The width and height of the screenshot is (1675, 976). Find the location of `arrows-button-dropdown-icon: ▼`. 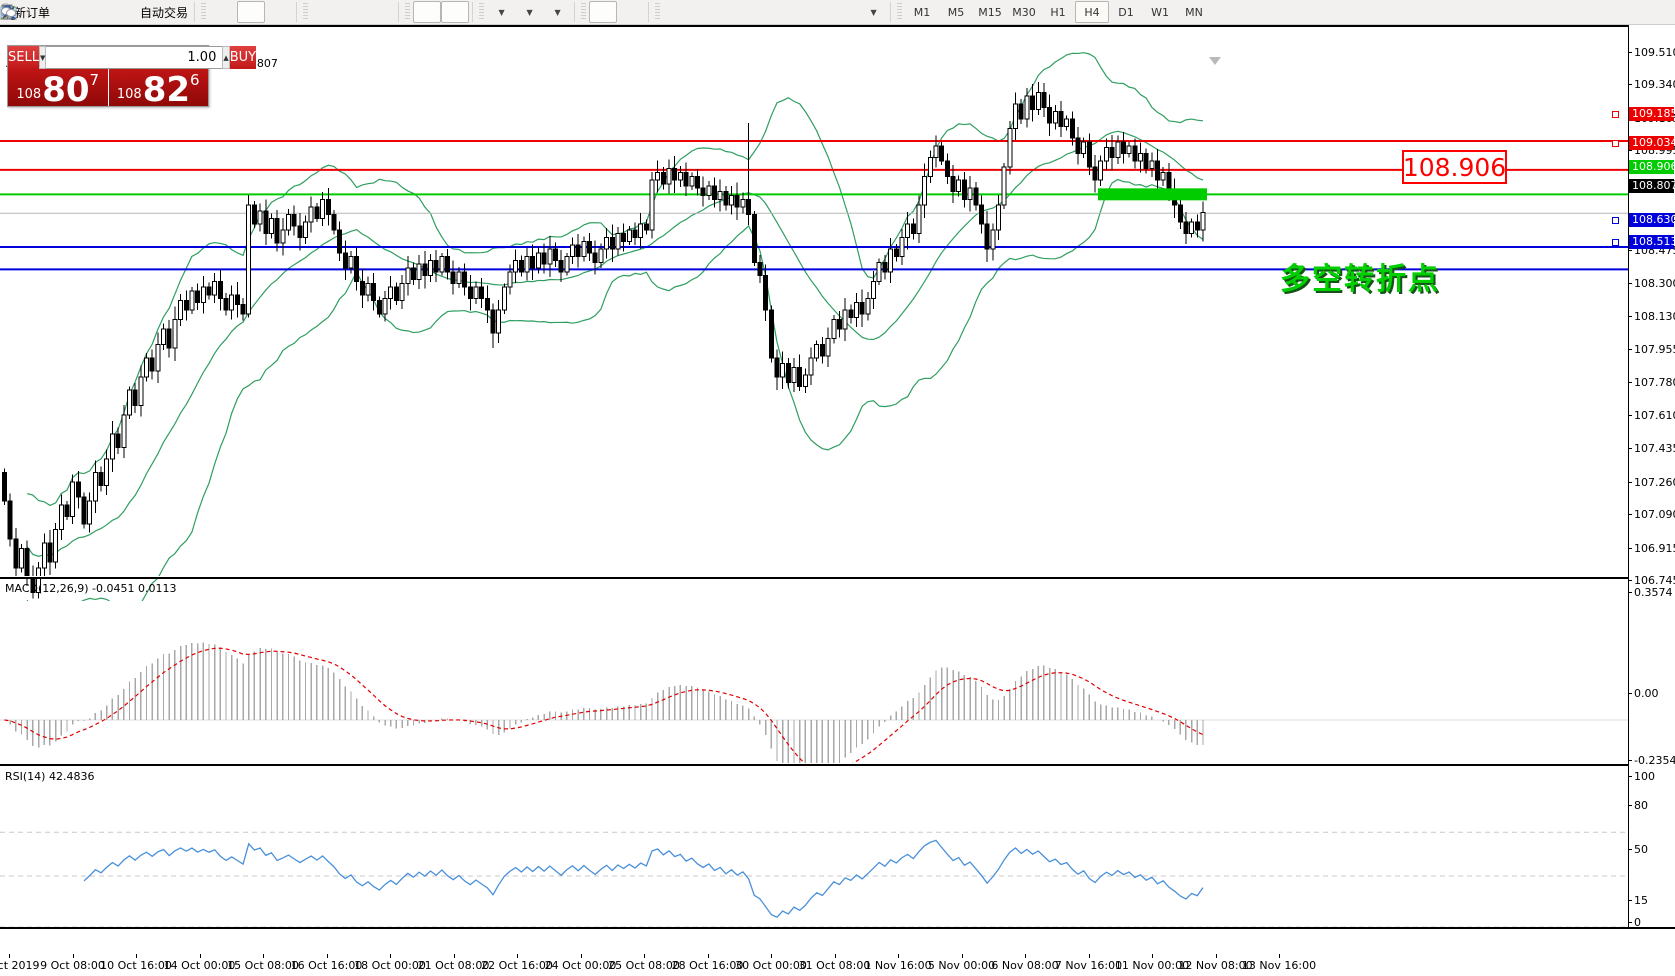

arrows-button-dropdown-icon: ▼ is located at coordinates (873, 12).